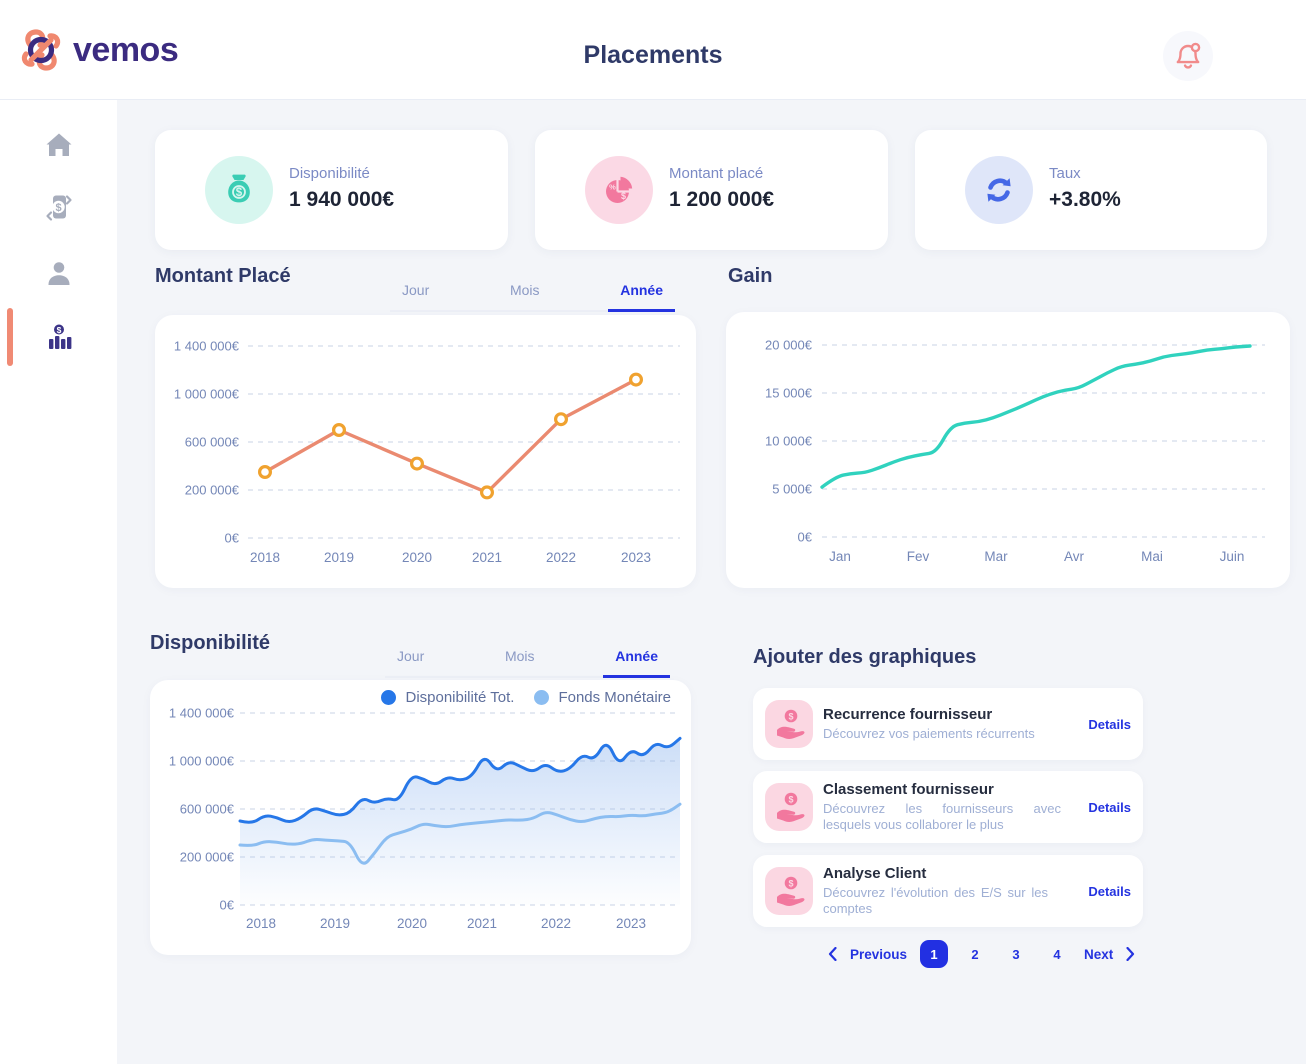 This screenshot has height=1064, width=1306. What do you see at coordinates (653, 55) in the screenshot?
I see `page-title: Placements` at bounding box center [653, 55].